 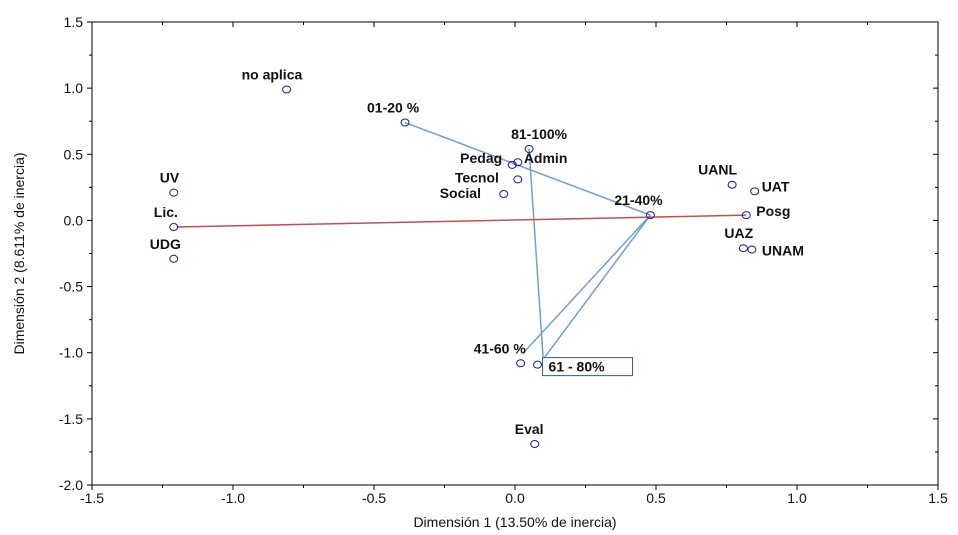 What do you see at coordinates (738, 233) in the screenshot?
I see `point-label: UAZ` at bounding box center [738, 233].